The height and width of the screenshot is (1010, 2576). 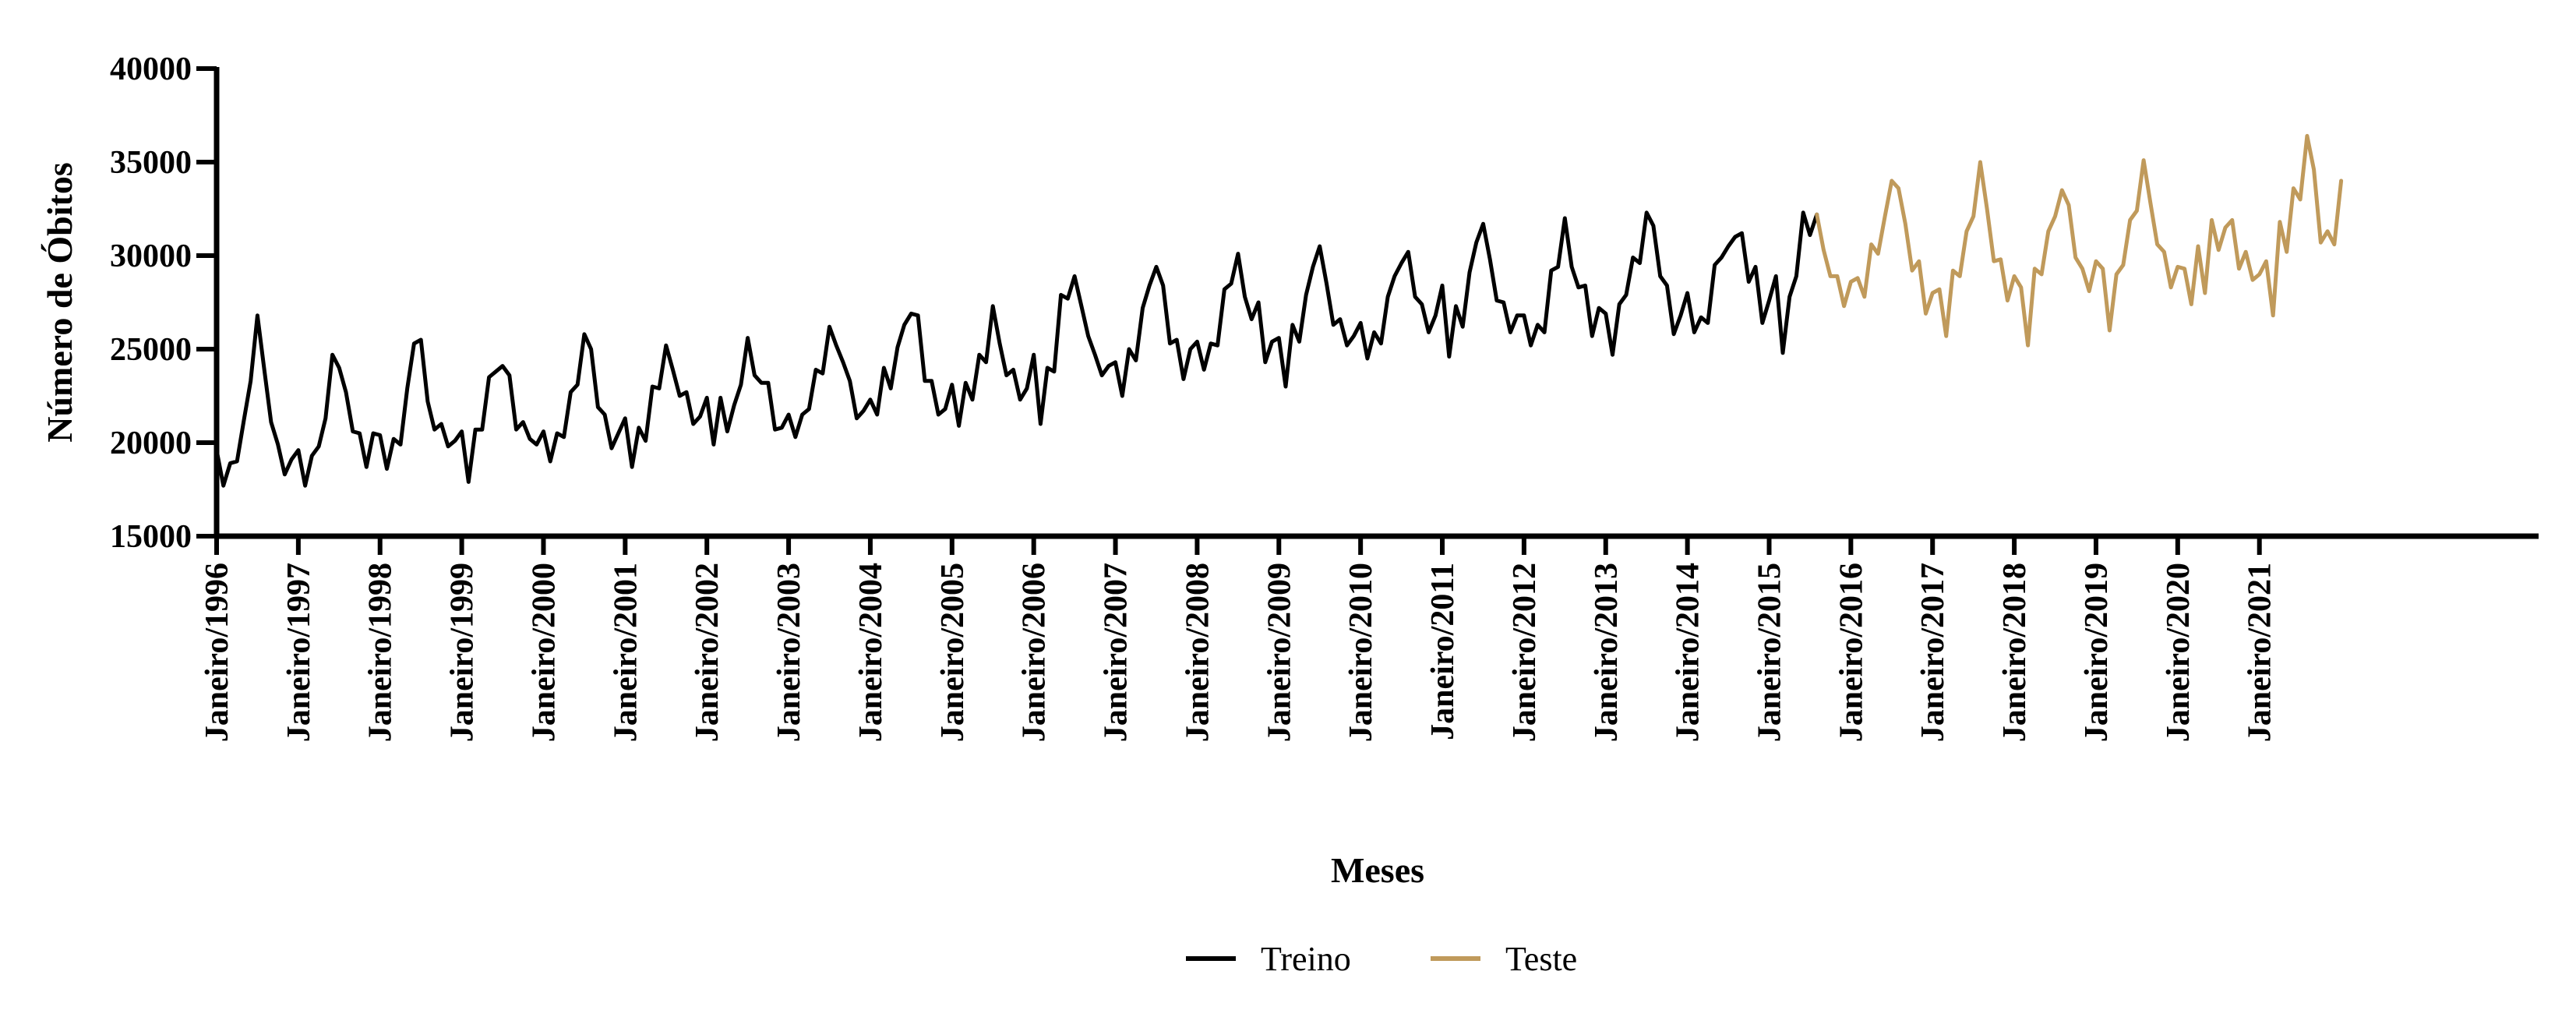 I want to click on x-tick-label: Janeiro/1999, so click(x=463, y=652).